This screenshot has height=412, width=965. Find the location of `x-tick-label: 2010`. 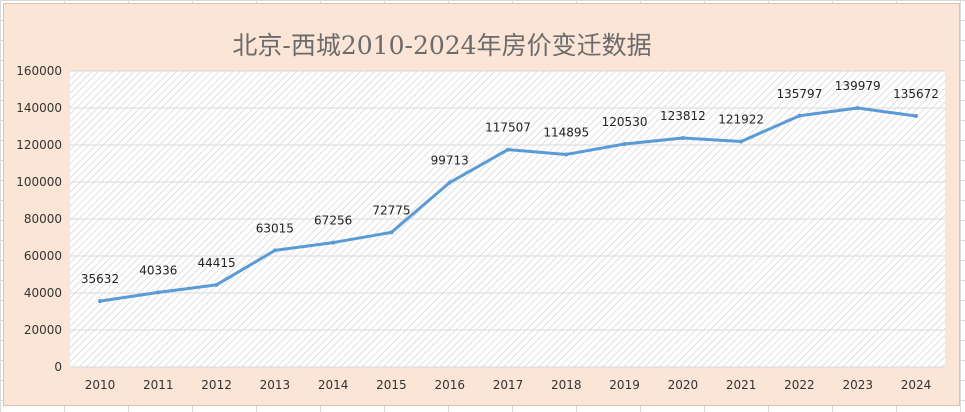

x-tick-label: 2010 is located at coordinates (100, 385).